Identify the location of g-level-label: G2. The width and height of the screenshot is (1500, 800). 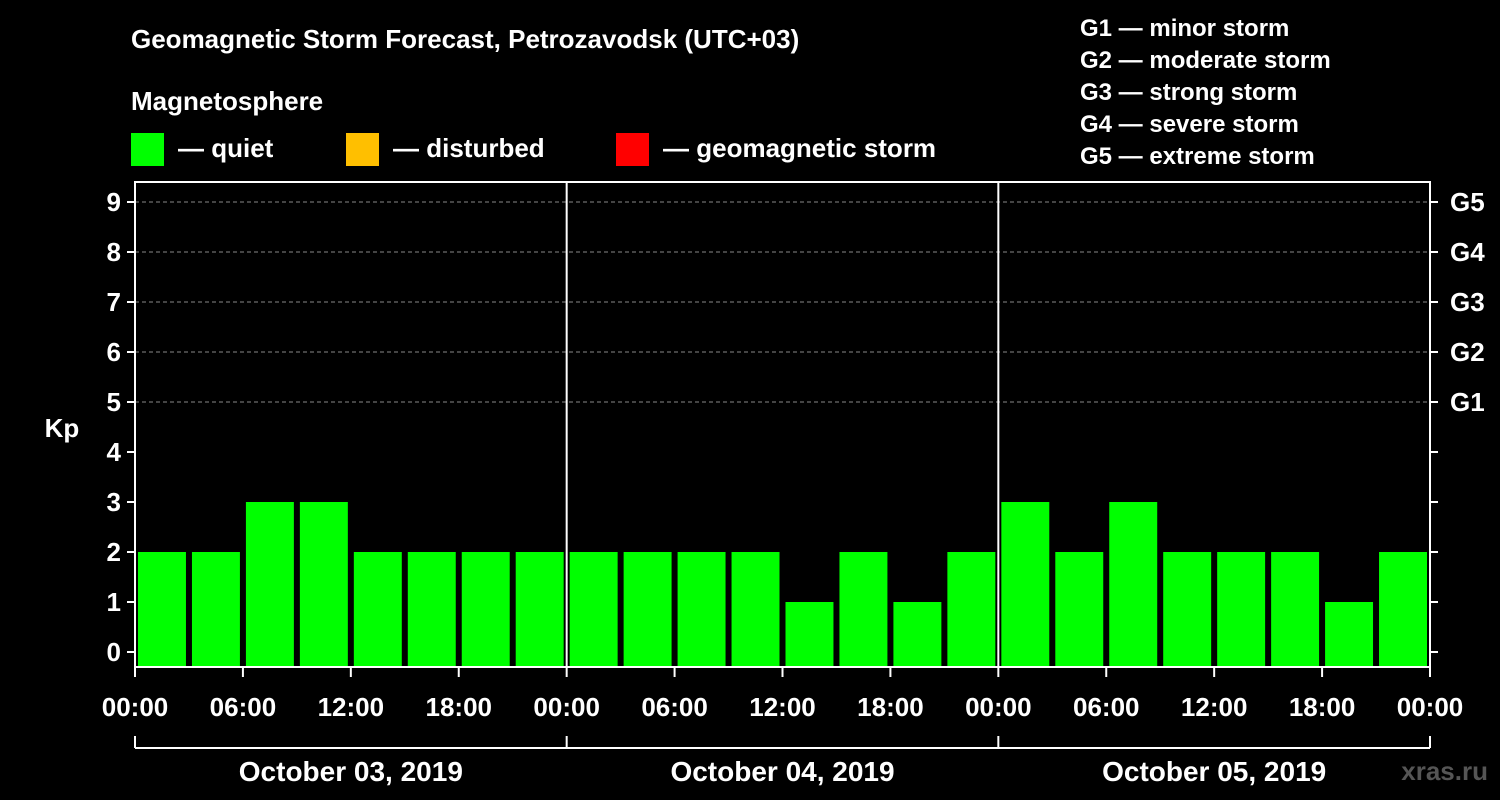
(1467, 352).